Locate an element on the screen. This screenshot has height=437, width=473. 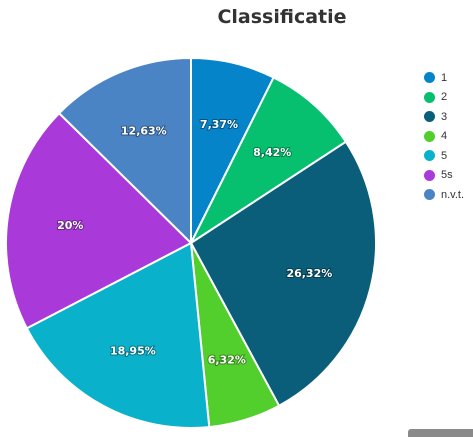
scrollbar-thumb is located at coordinates (440, 433).